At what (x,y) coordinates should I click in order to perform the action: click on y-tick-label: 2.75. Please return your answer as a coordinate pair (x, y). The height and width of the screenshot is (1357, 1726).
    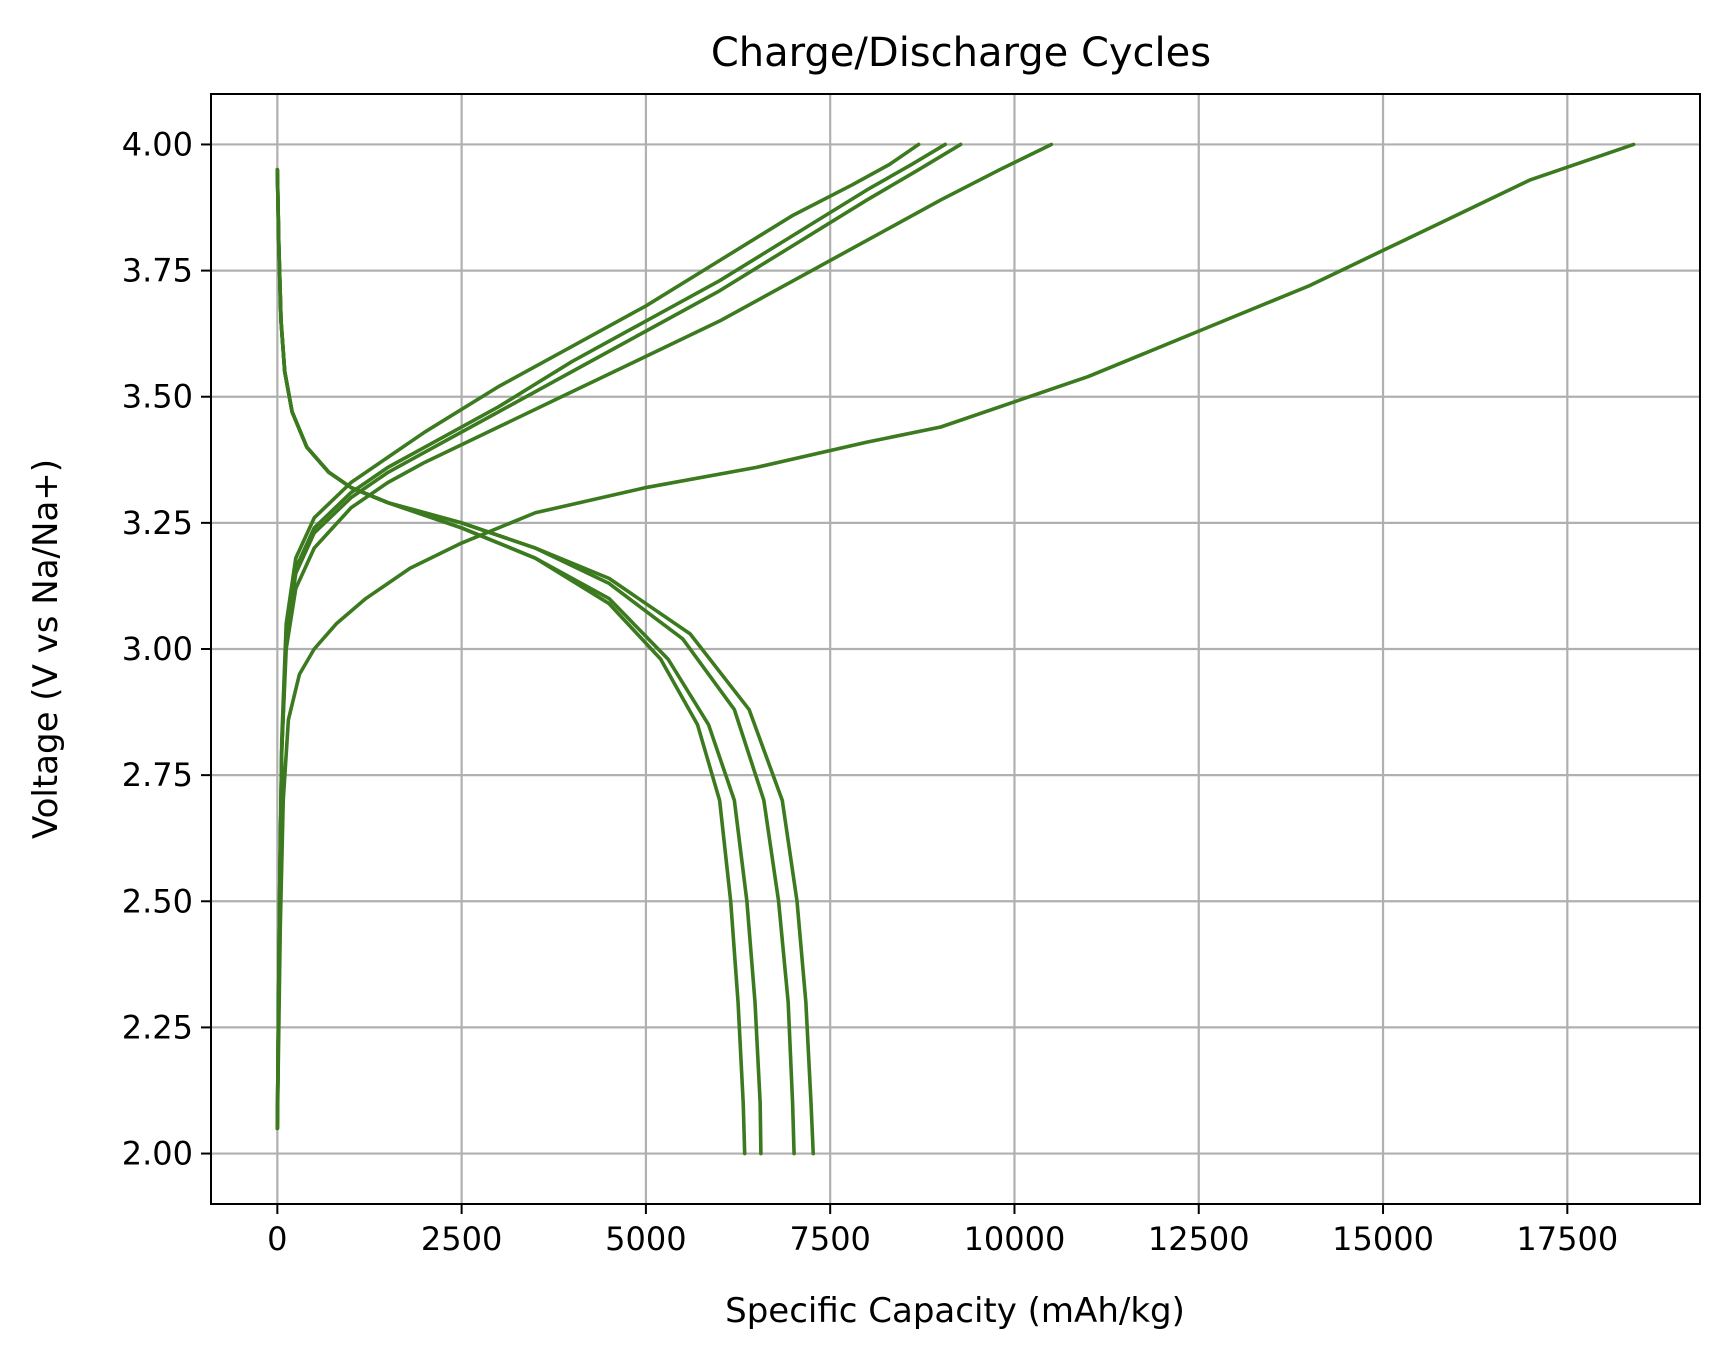
    Looking at the image, I should click on (157, 775).